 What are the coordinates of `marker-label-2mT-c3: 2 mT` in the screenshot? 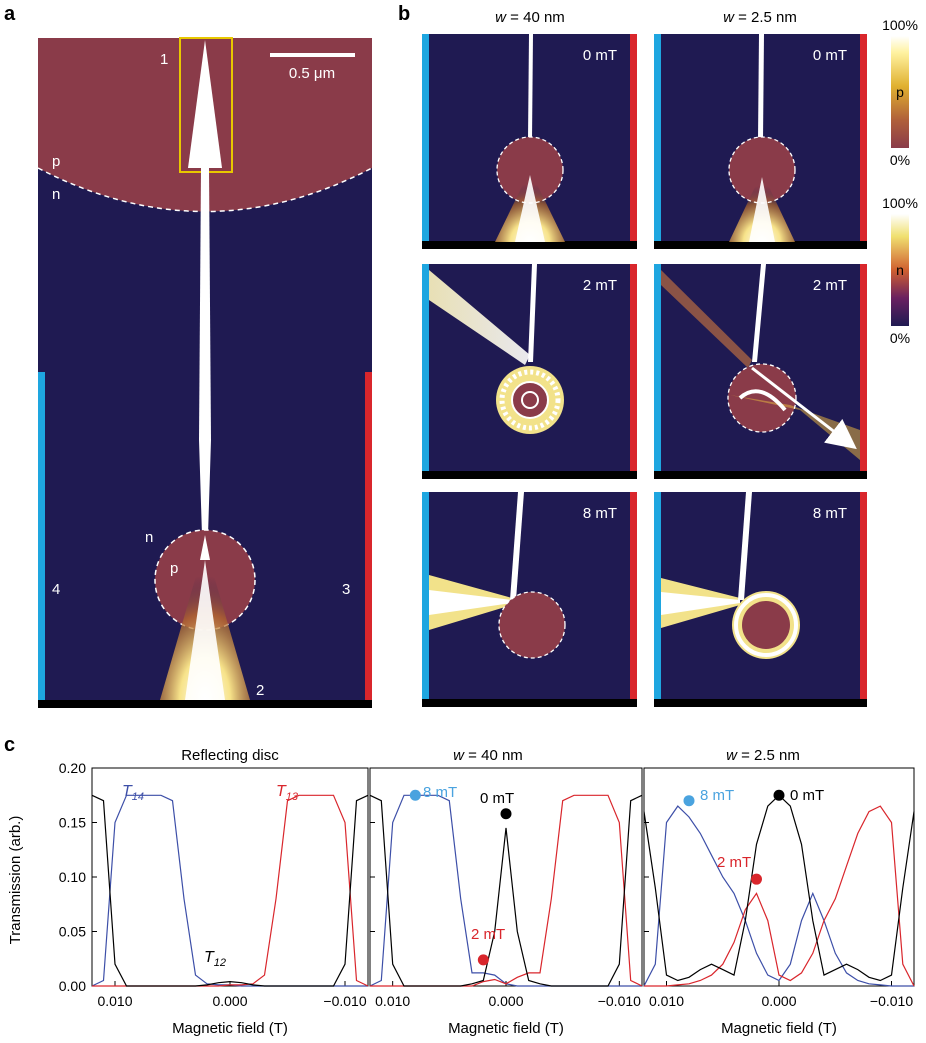 It's located at (734, 862).